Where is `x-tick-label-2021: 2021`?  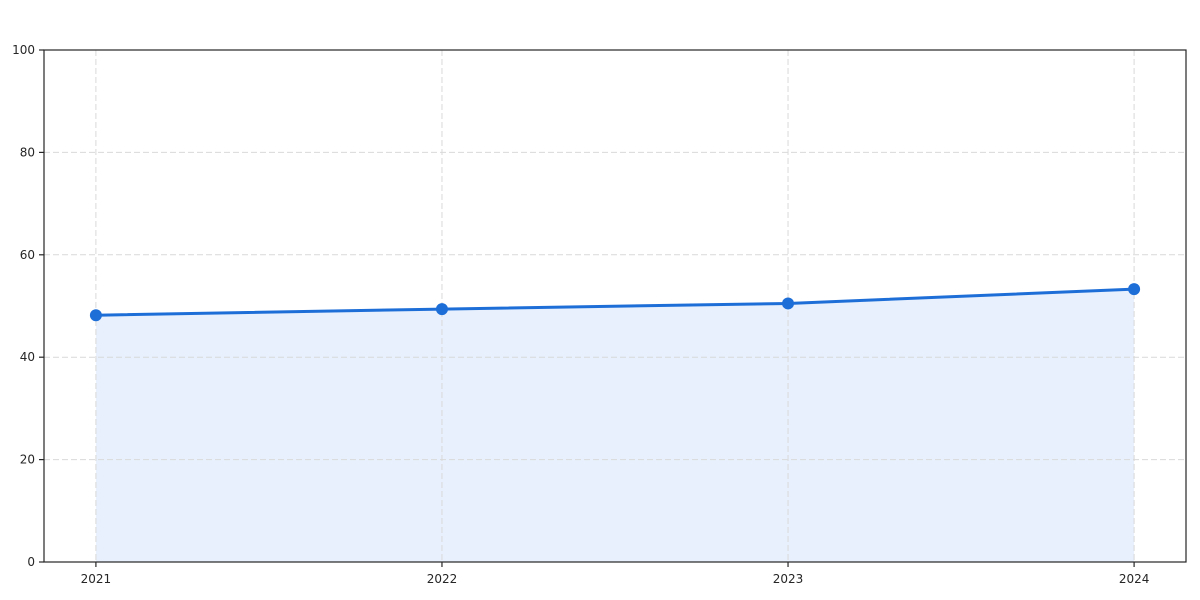
x-tick-label-2021: 2021 is located at coordinates (96, 579).